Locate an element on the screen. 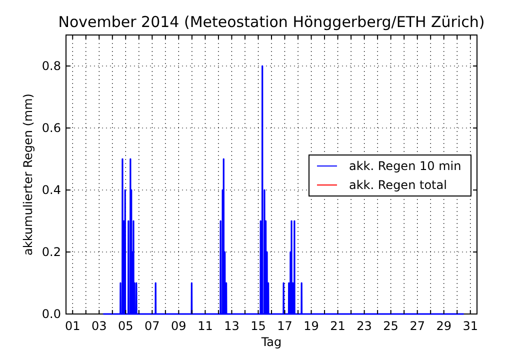 This screenshot has height=350, width=530. y-tick-label: 0.4 is located at coordinates (51, 190).